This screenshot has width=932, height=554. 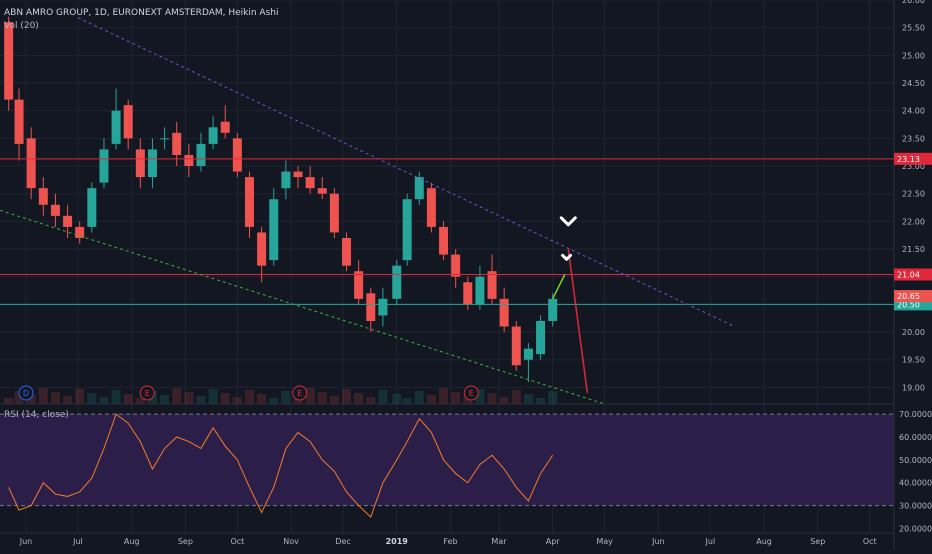 I want to click on time-tick-label: Sep, so click(x=185, y=541).